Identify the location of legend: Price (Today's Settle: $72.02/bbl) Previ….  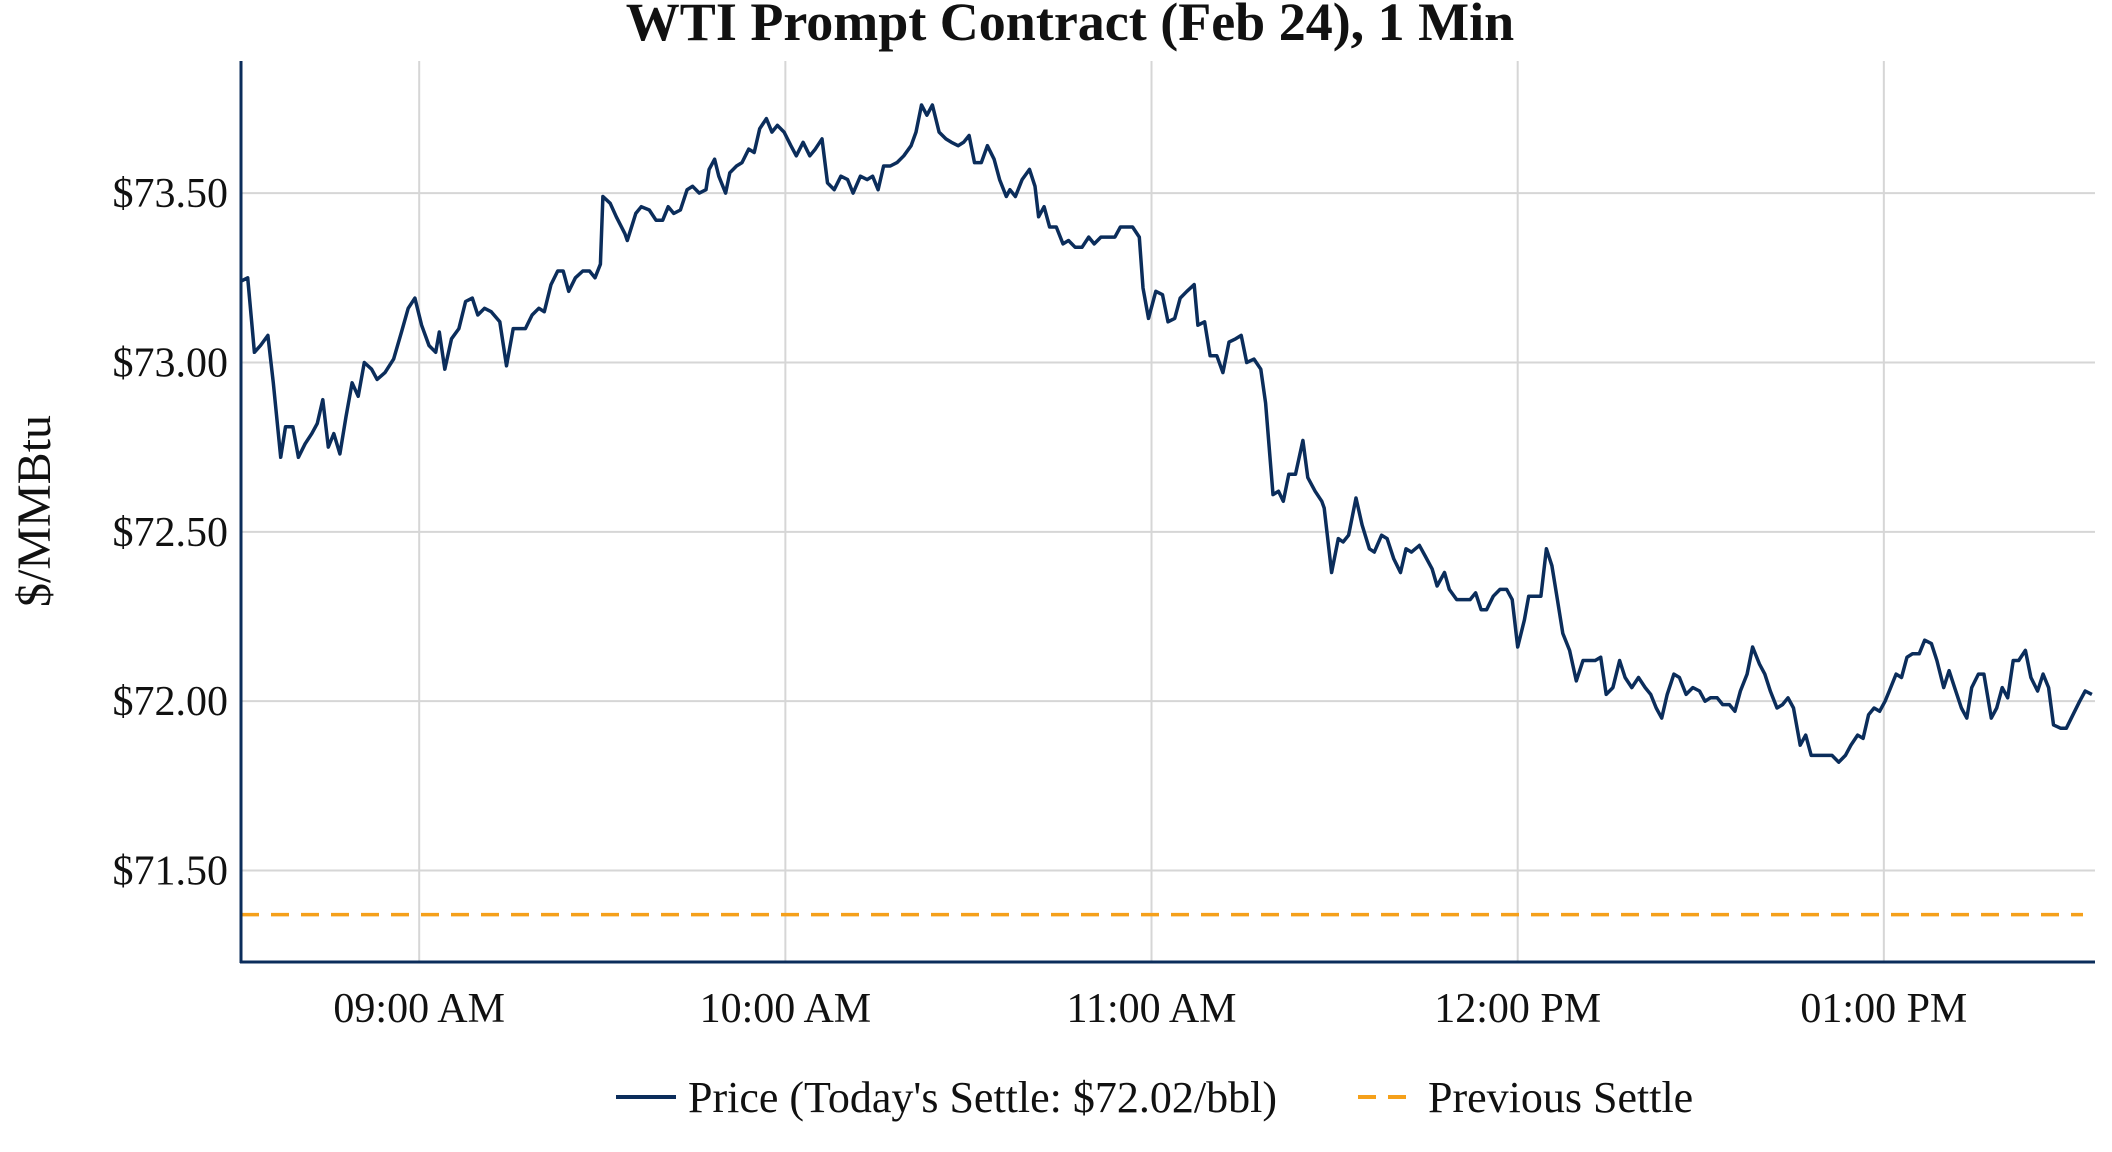
(1154, 1097).